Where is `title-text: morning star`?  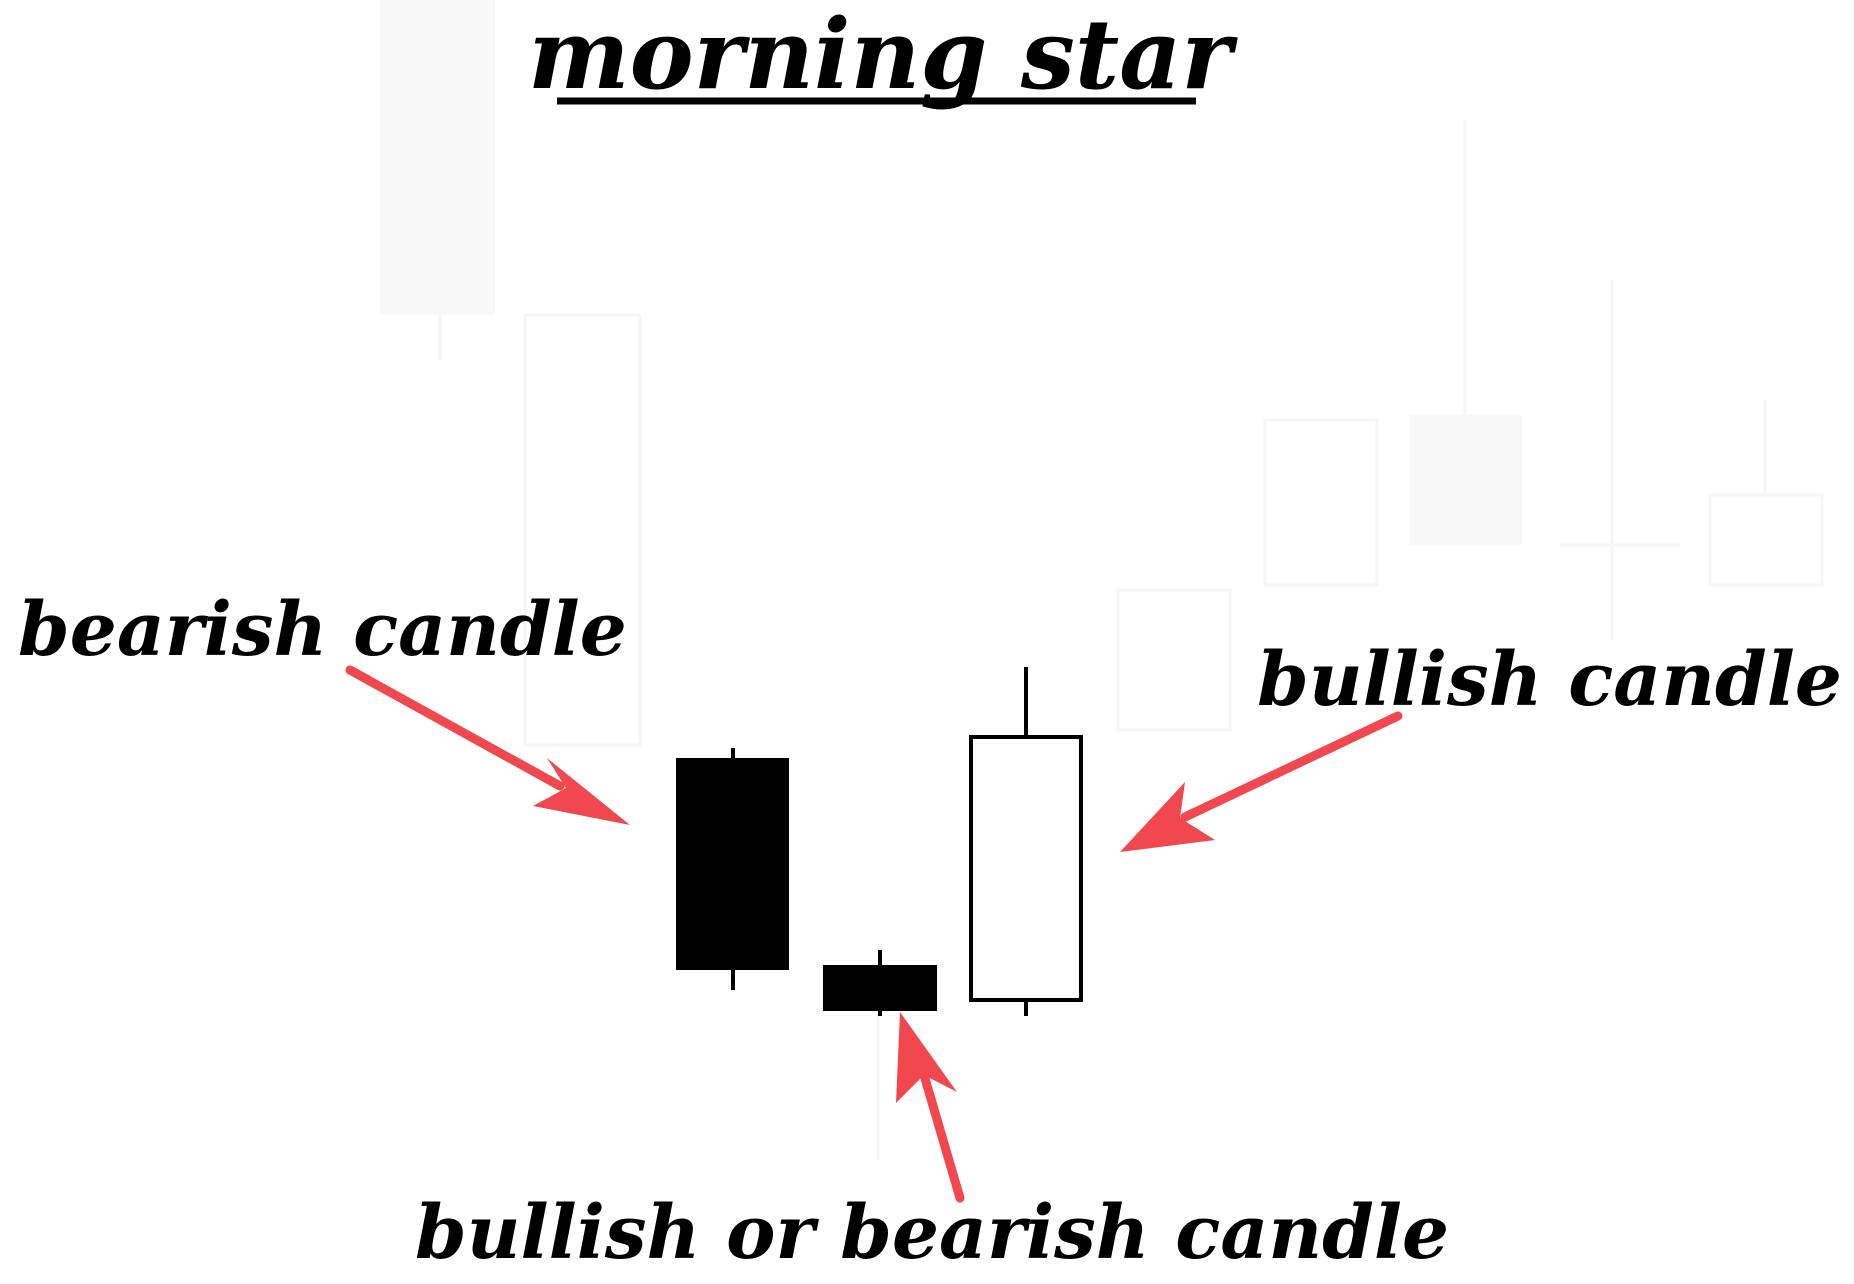 title-text: morning star is located at coordinates (883, 55).